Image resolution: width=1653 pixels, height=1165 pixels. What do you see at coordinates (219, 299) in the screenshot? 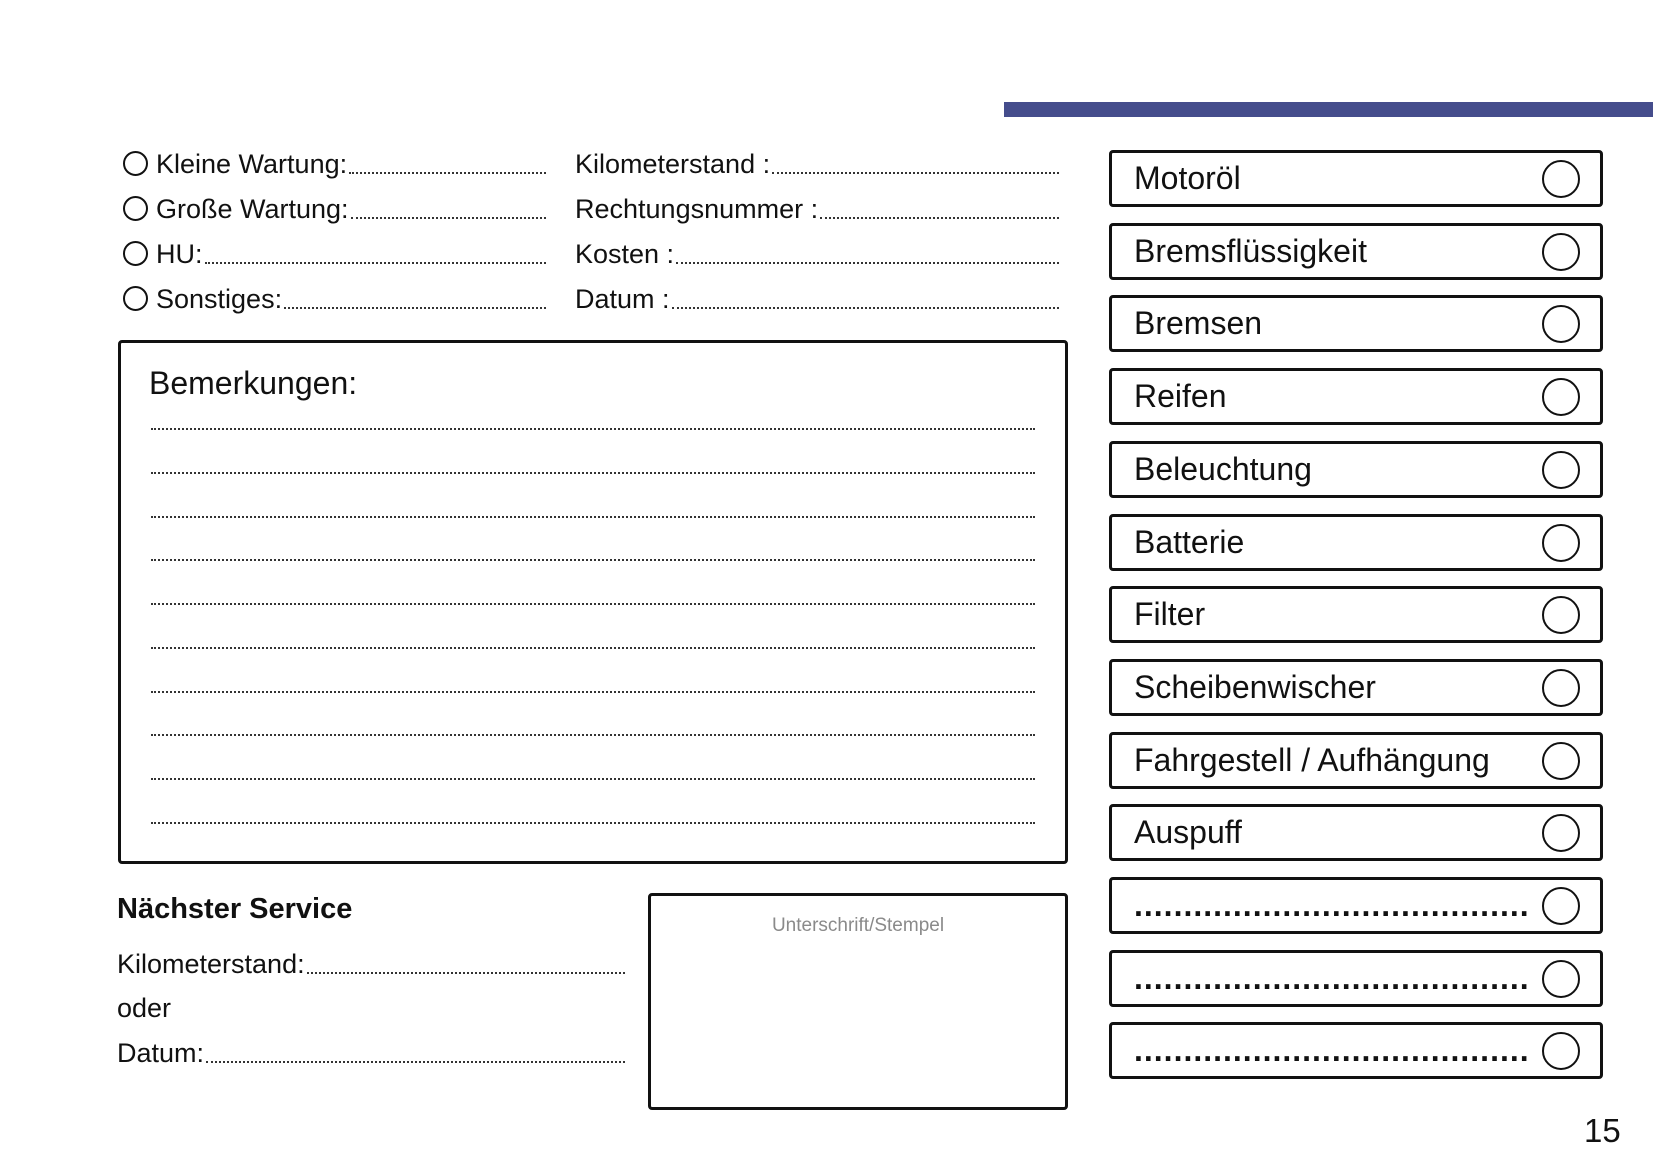
I see `option-label: Sonstiges:` at bounding box center [219, 299].